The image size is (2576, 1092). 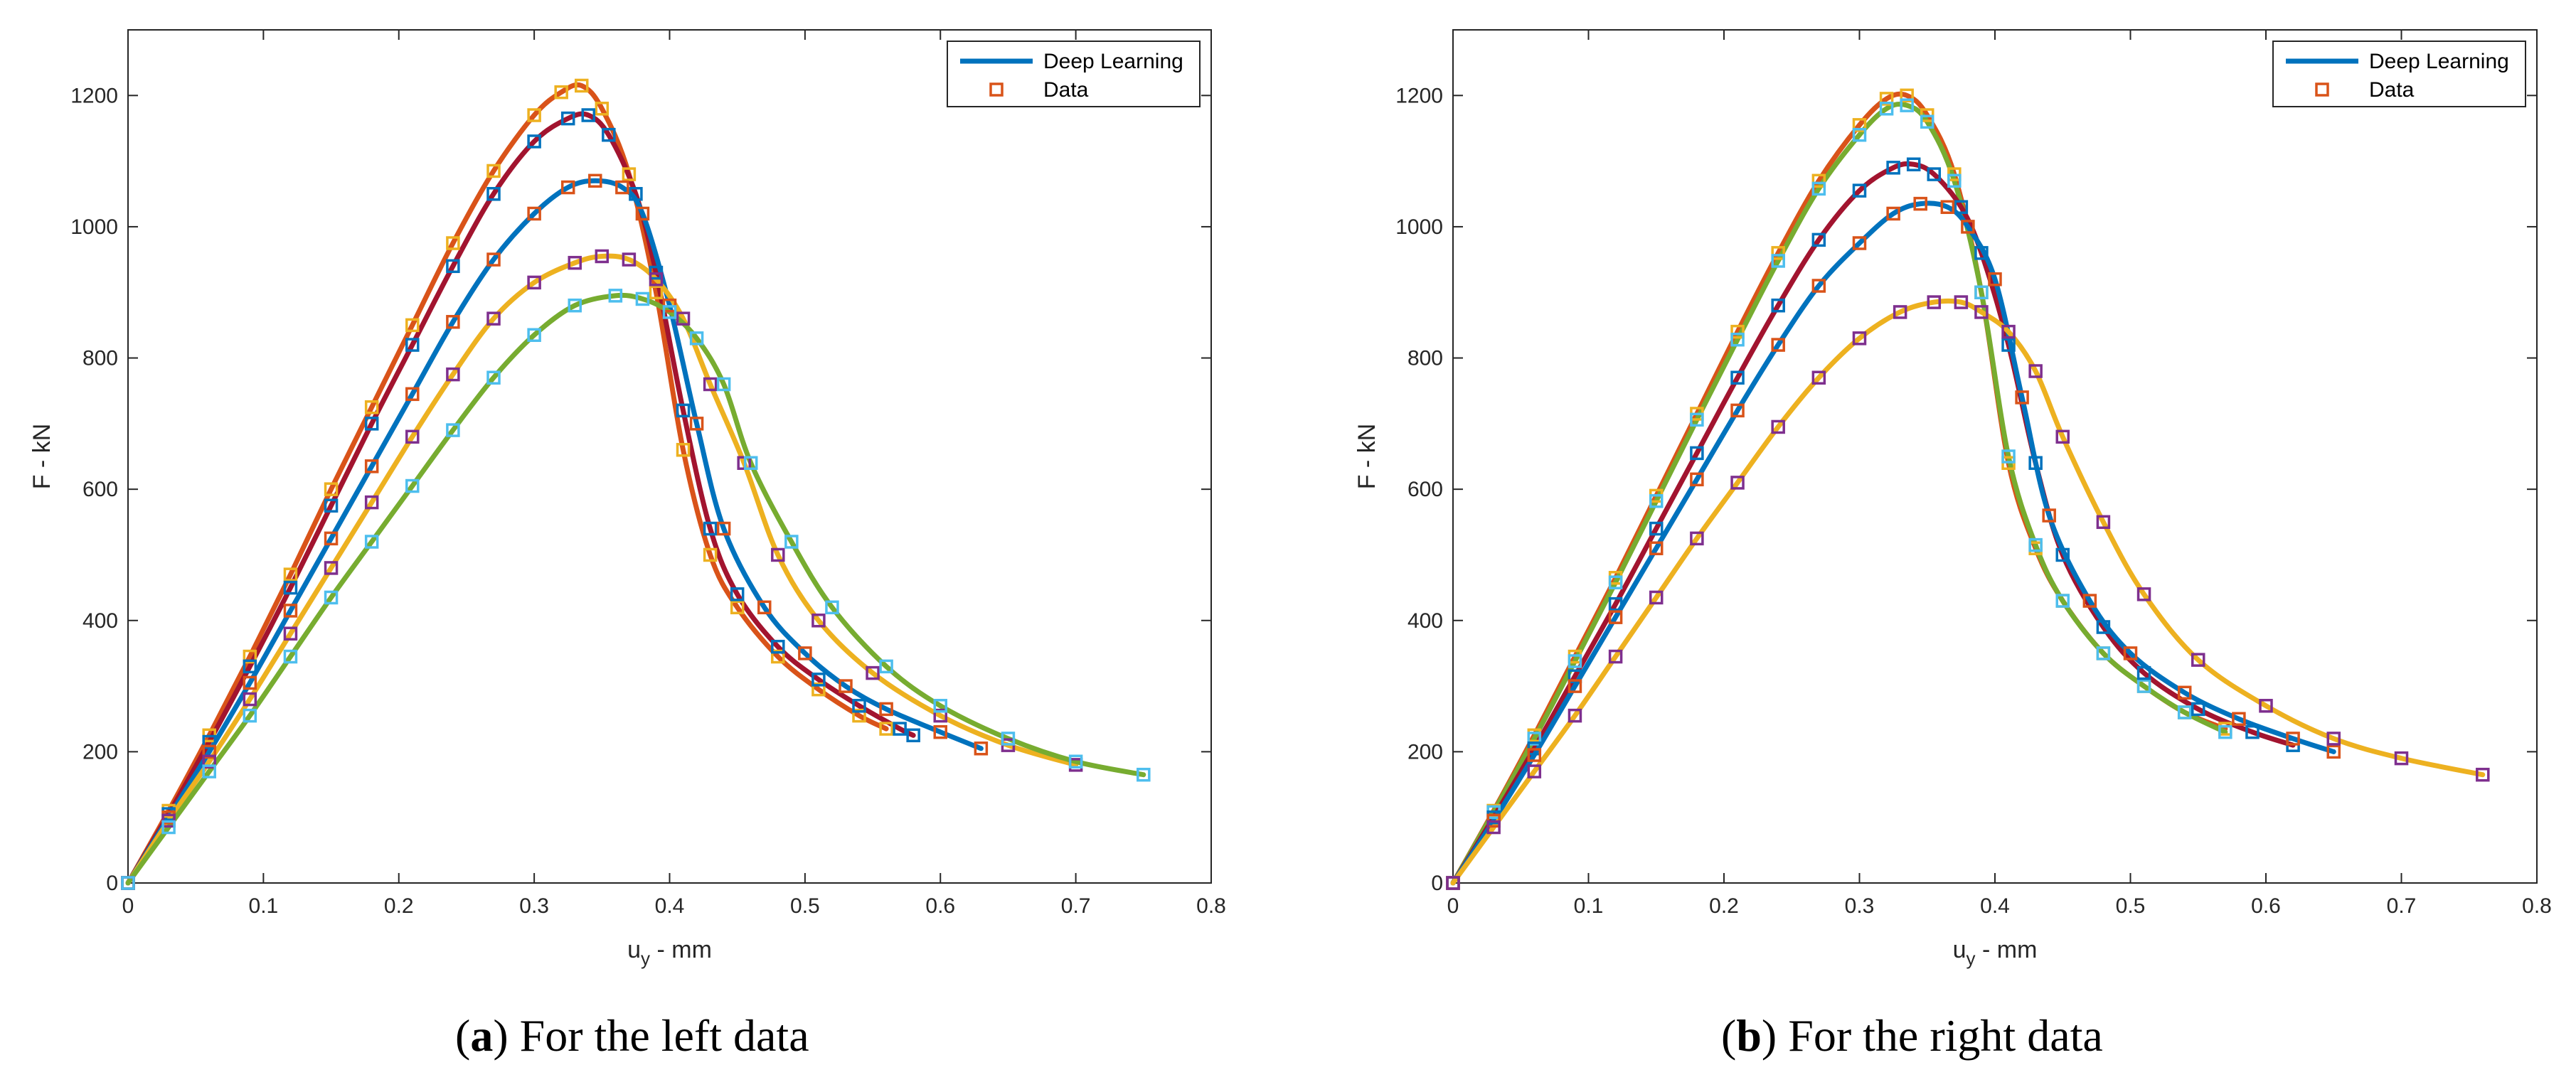 What do you see at coordinates (1995, 906) in the screenshot?
I see `panel-b-x-tick-label: 0.4` at bounding box center [1995, 906].